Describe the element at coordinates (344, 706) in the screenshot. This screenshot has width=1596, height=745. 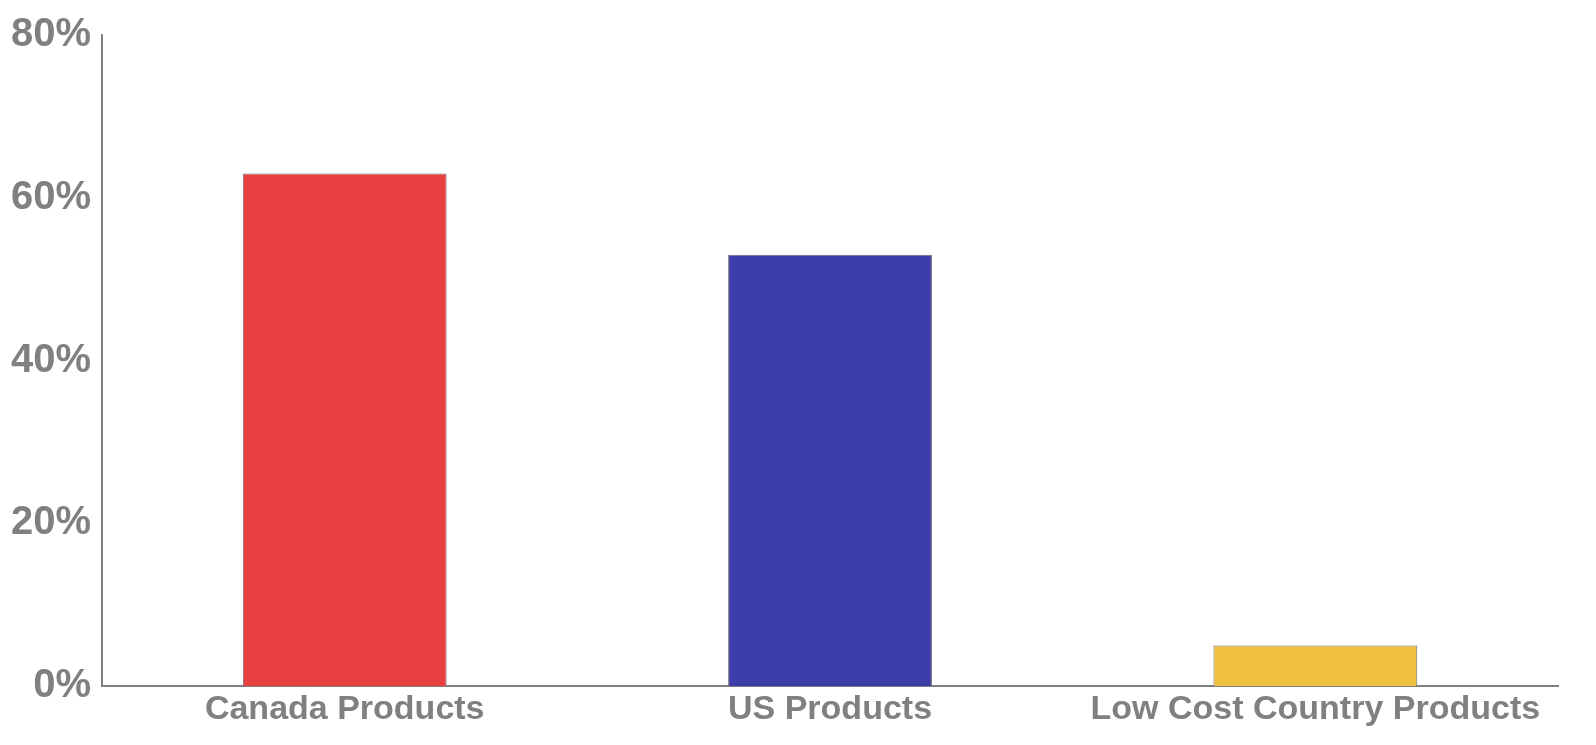
I see `x-tick-label: Canada Products` at that location.